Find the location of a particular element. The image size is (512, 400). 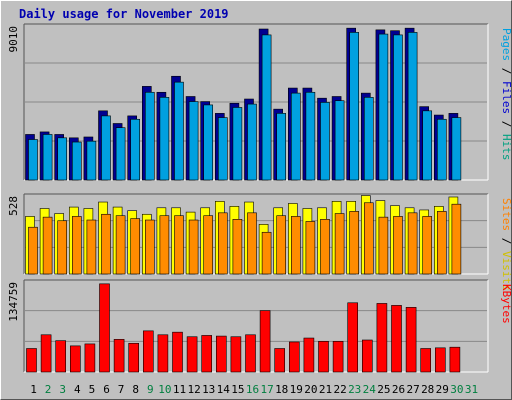

day-label: 22 is located at coordinates (339, 389).